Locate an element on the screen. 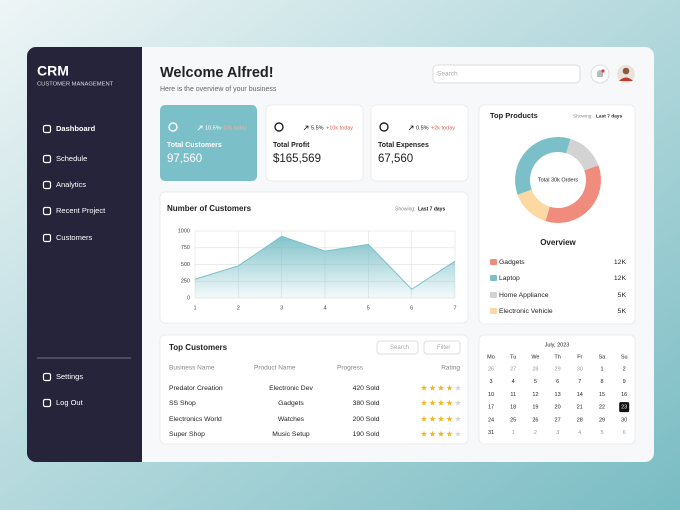 This screenshot has width=680, height=510. calendar-day: 10 is located at coordinates (491, 395).